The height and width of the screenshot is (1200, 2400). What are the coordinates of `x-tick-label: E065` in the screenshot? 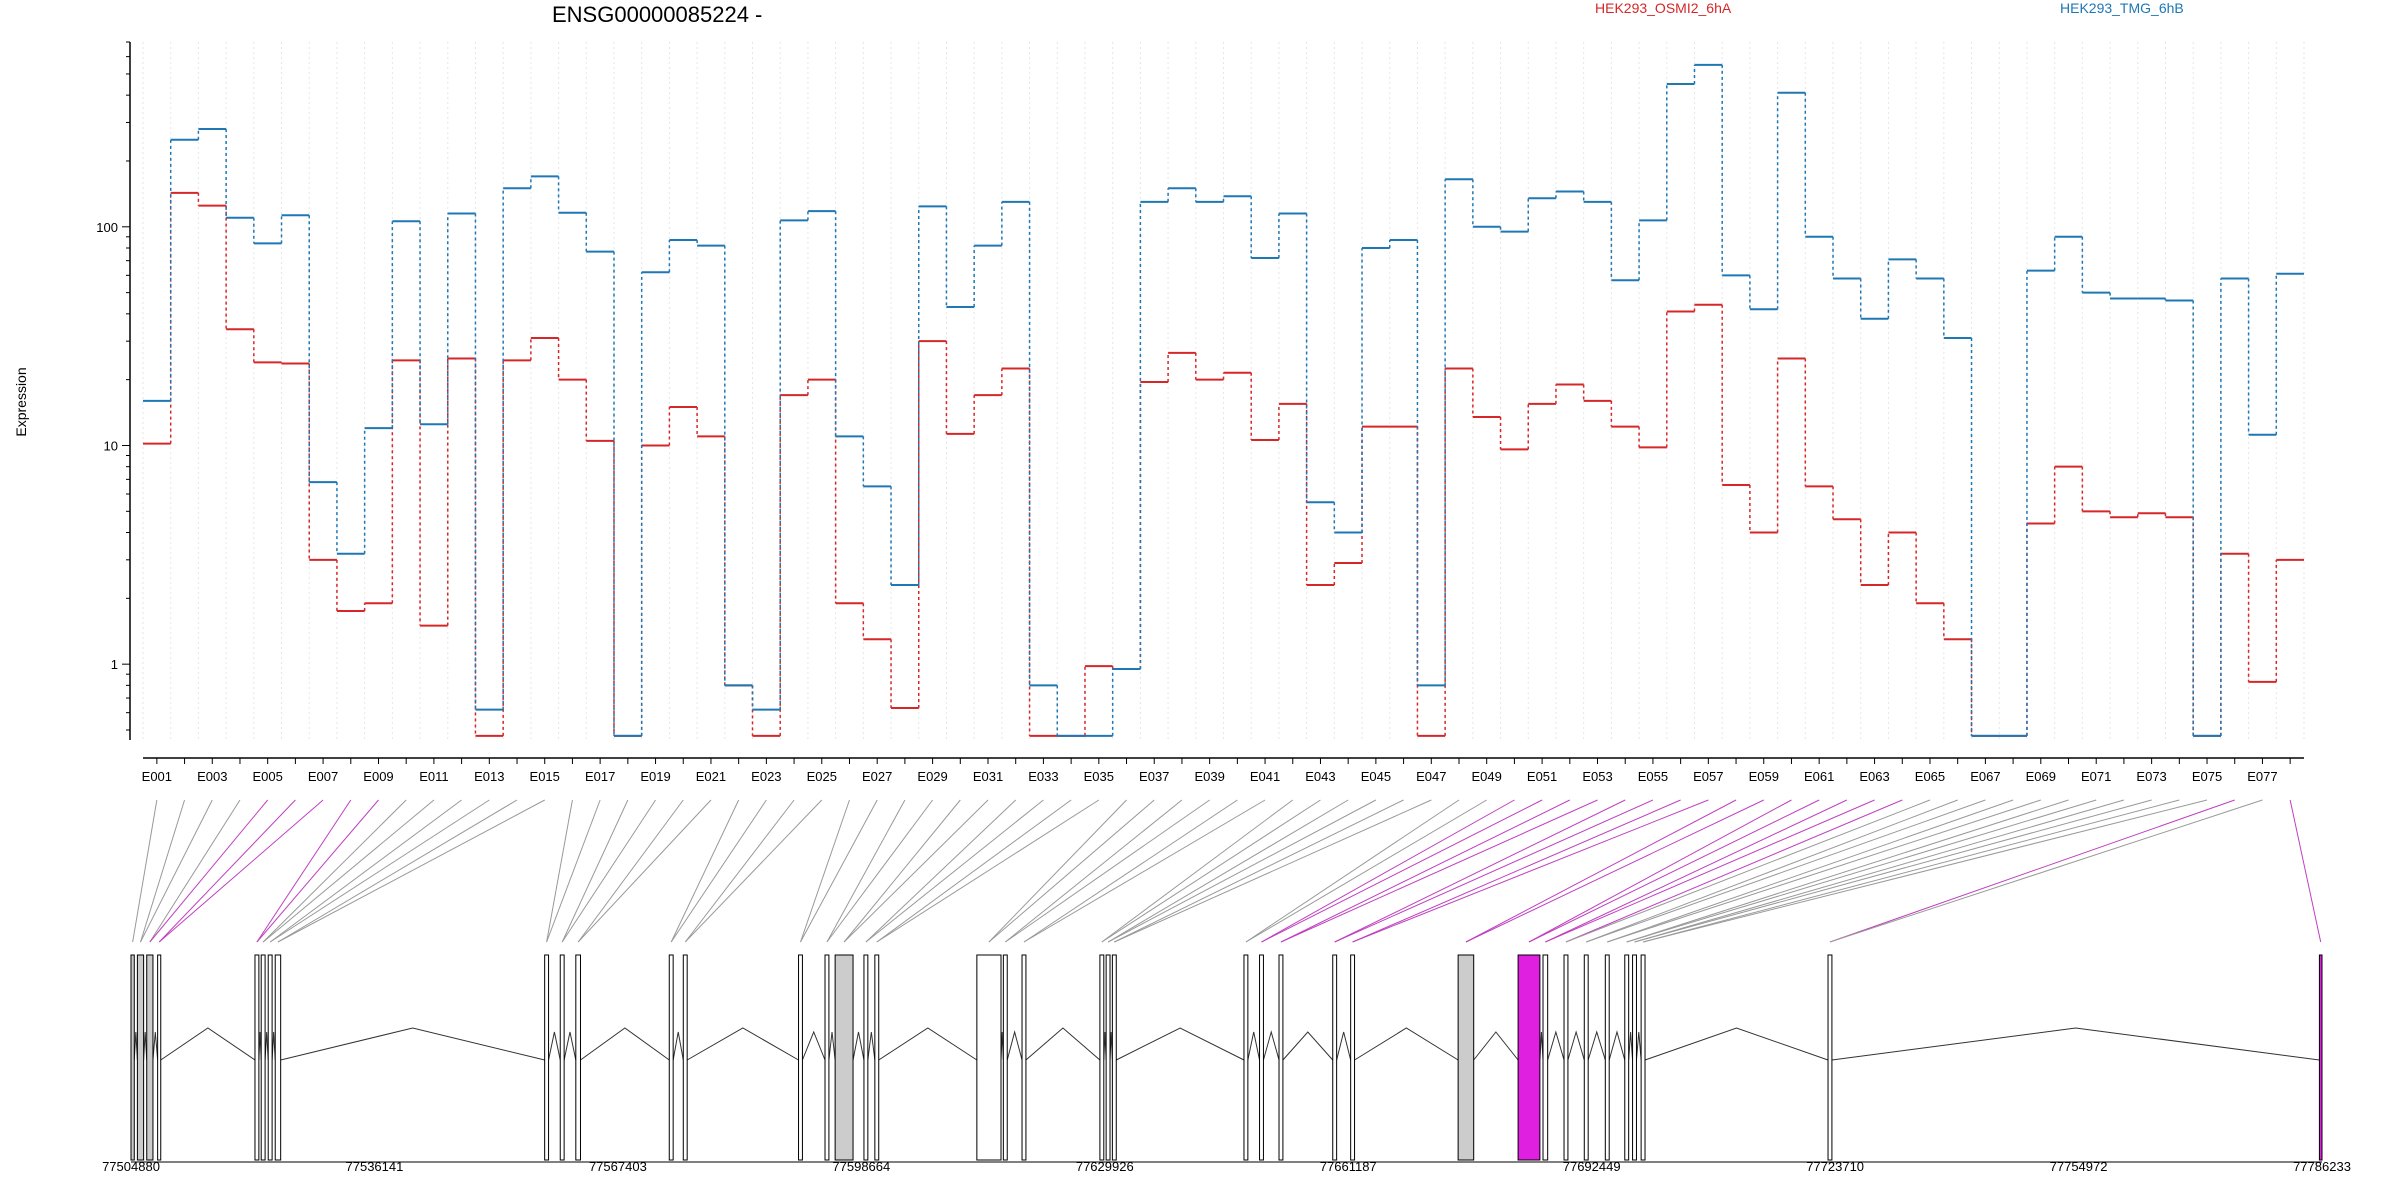 It's located at (1930, 776).